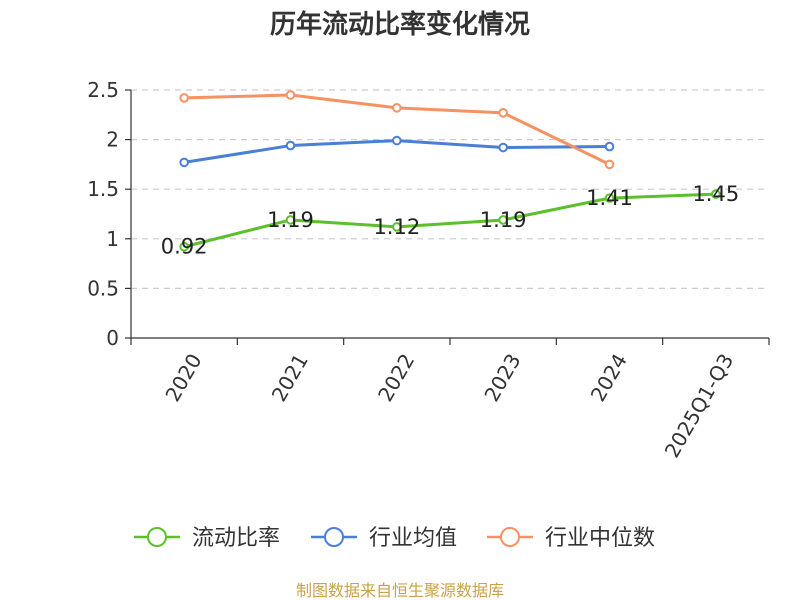 This screenshot has height=600, width=800. Describe the element at coordinates (396, 378) in the screenshot. I see `x-tick-label: 2022` at that location.